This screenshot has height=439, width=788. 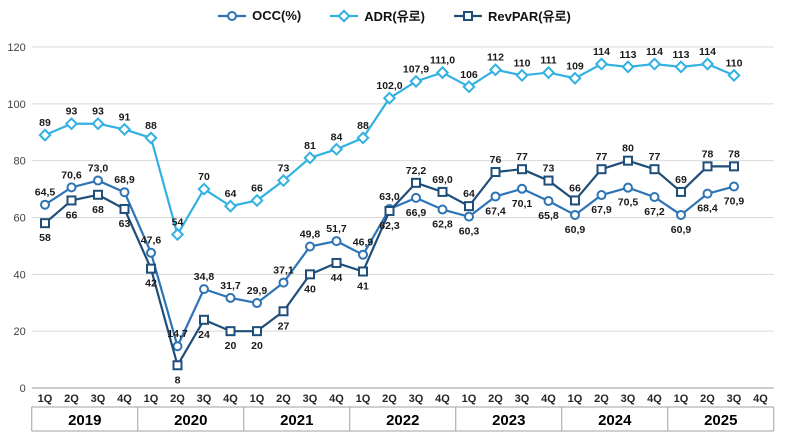 What do you see at coordinates (389, 197) in the screenshot?
I see `svg-text: 63,0` at bounding box center [389, 197].